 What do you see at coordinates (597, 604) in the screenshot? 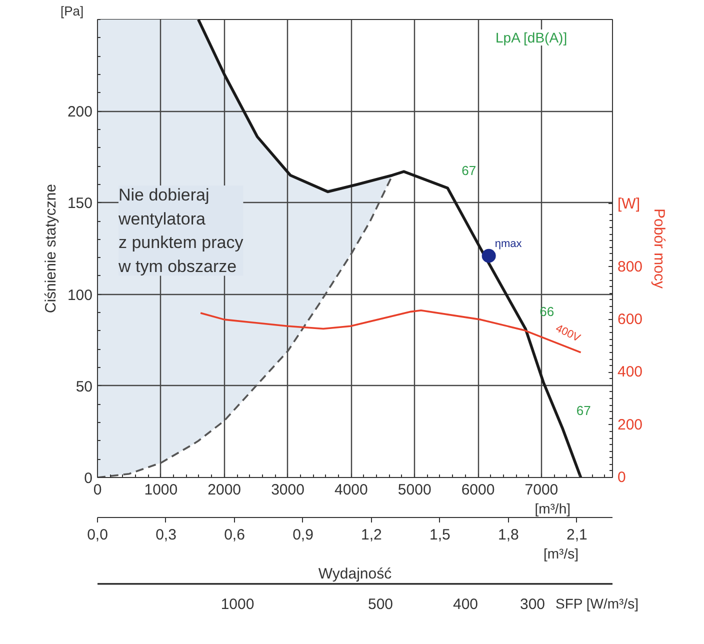
I see `text: SFP [W/m³/s]` at bounding box center [597, 604].